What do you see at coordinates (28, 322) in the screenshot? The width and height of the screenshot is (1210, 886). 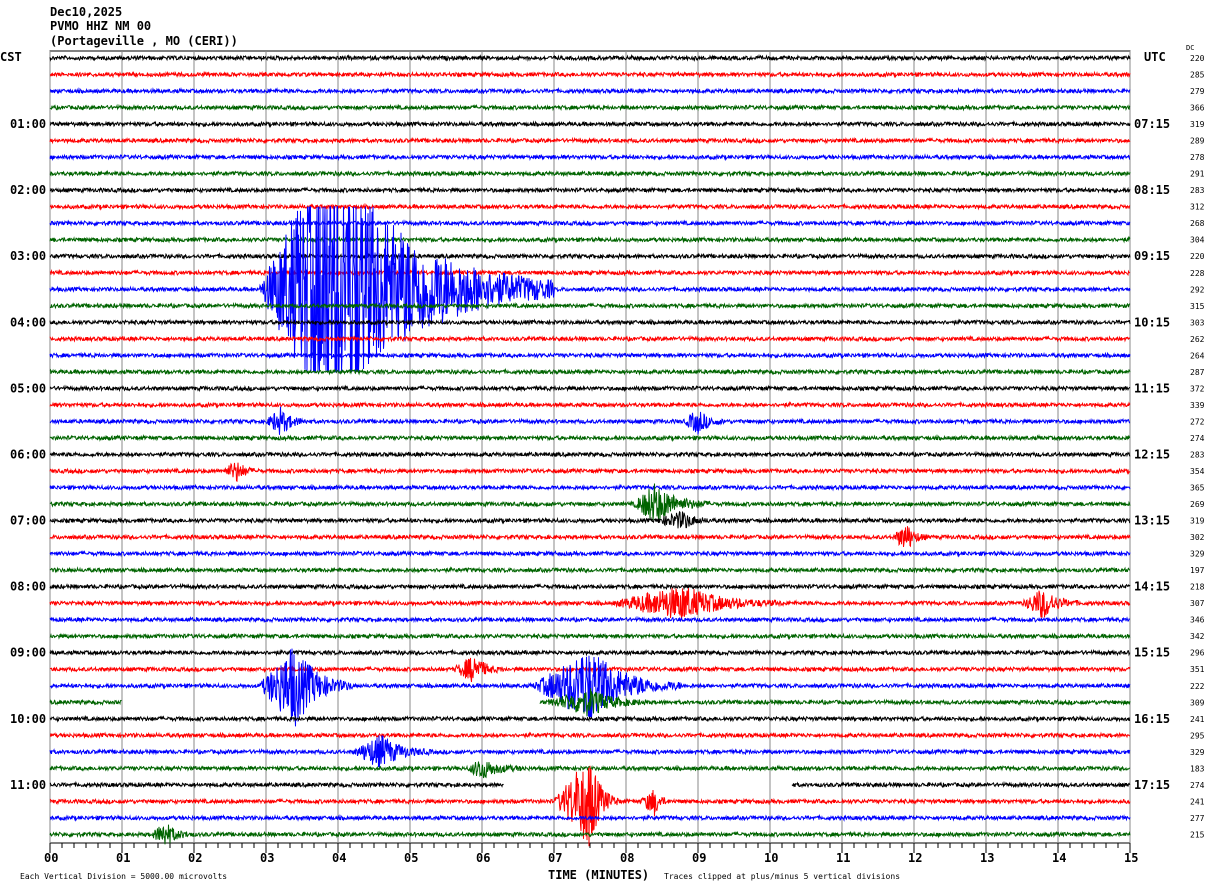 I see `left-hour-label: 04:00` at bounding box center [28, 322].